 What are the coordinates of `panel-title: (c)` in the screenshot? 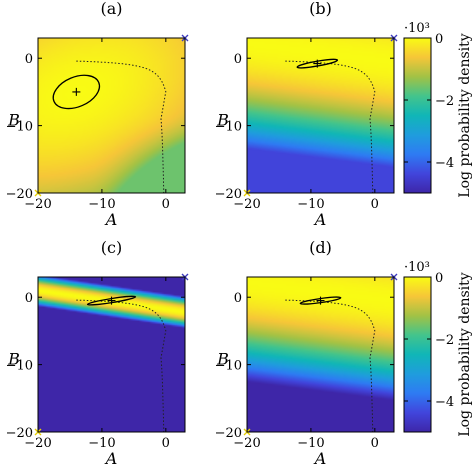 It's located at (111, 247).